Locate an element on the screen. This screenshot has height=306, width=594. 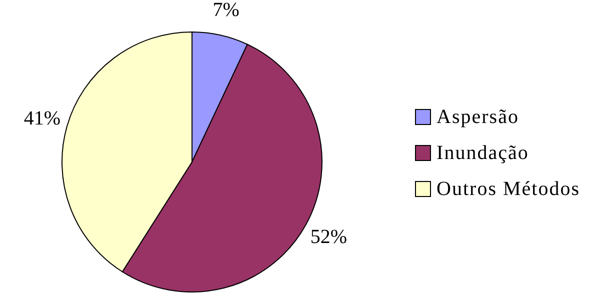
legend-label: Inundação is located at coordinates (482, 153).